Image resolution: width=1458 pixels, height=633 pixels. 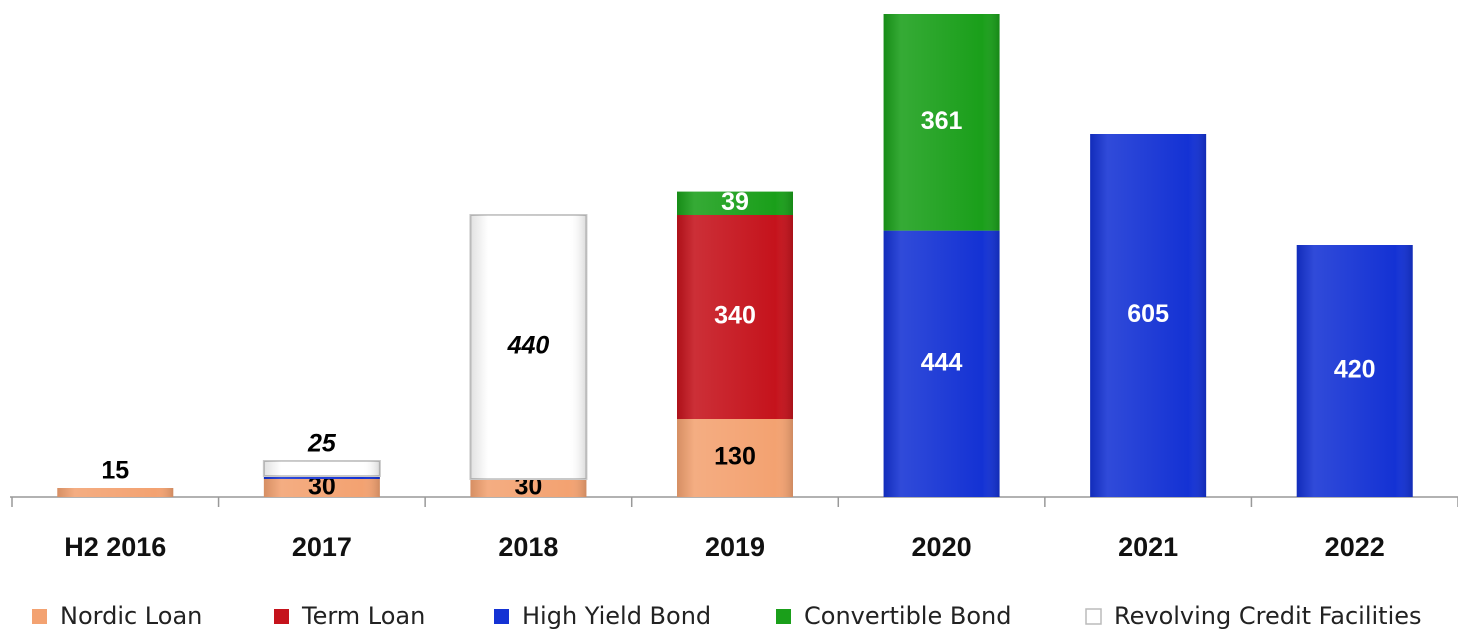 I want to click on data-label: 605, so click(x=1148, y=314).